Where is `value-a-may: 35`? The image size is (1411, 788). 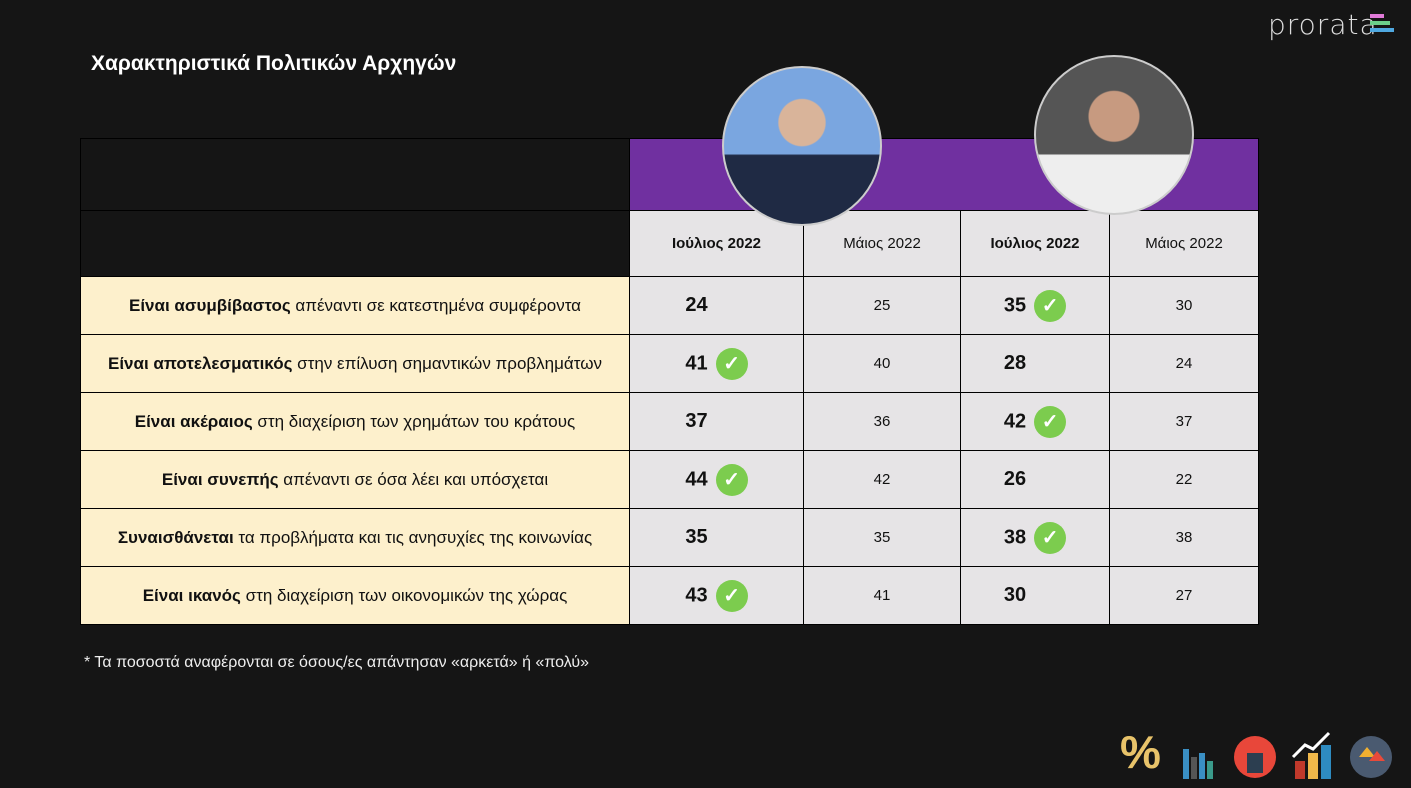
value-a-may: 35 is located at coordinates (882, 537).